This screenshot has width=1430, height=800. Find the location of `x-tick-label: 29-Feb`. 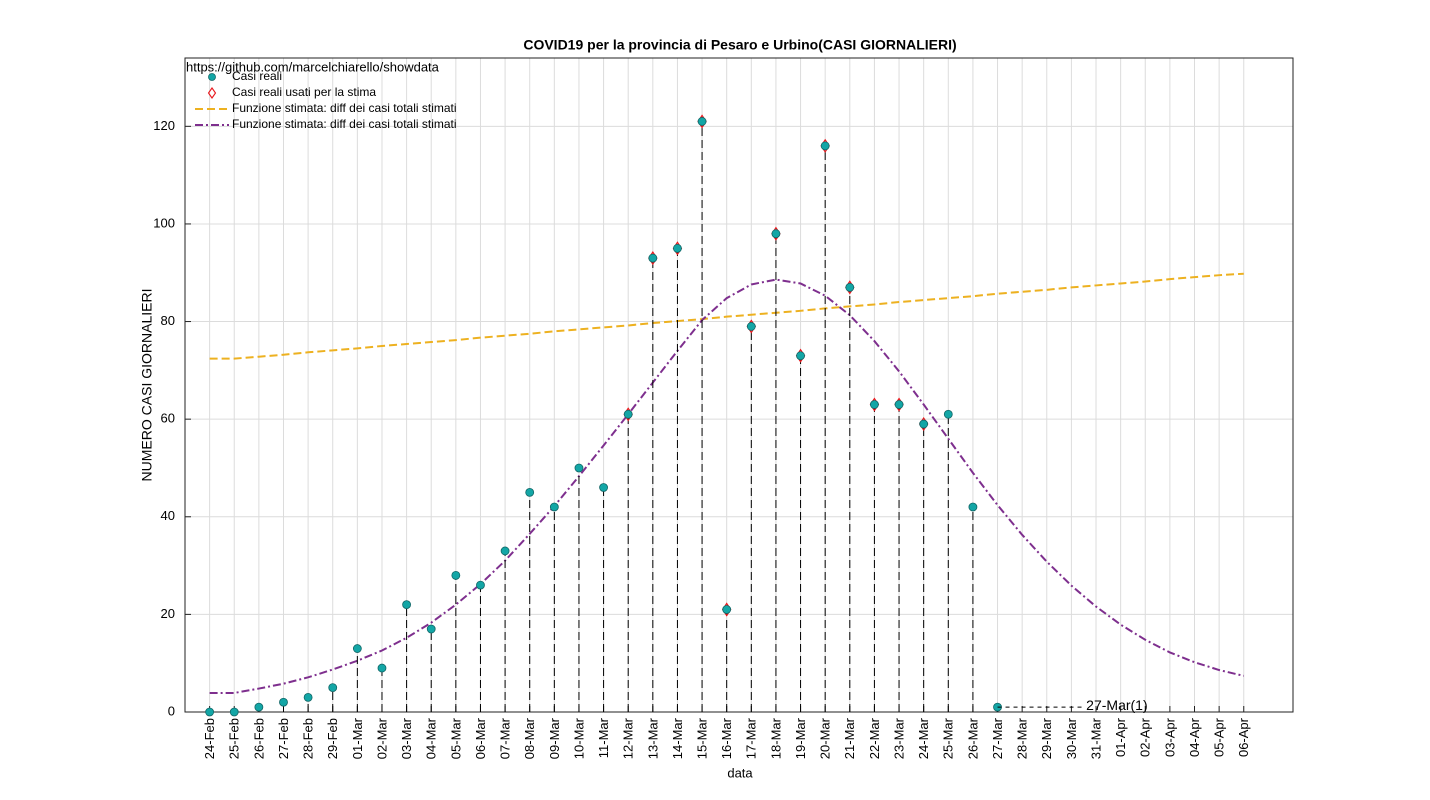

x-tick-label: 29-Feb is located at coordinates (332, 738).